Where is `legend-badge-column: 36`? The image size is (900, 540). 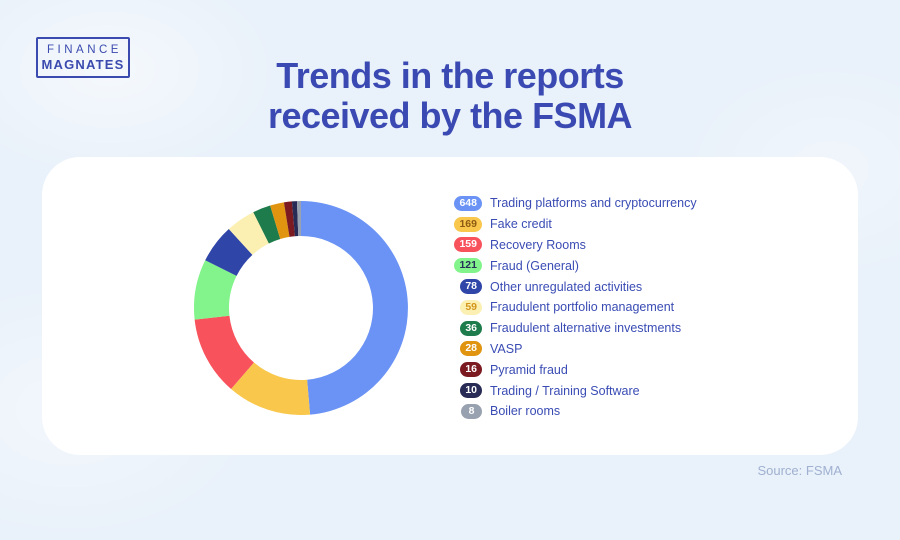 legend-badge-column: 36 is located at coordinates (463, 328).